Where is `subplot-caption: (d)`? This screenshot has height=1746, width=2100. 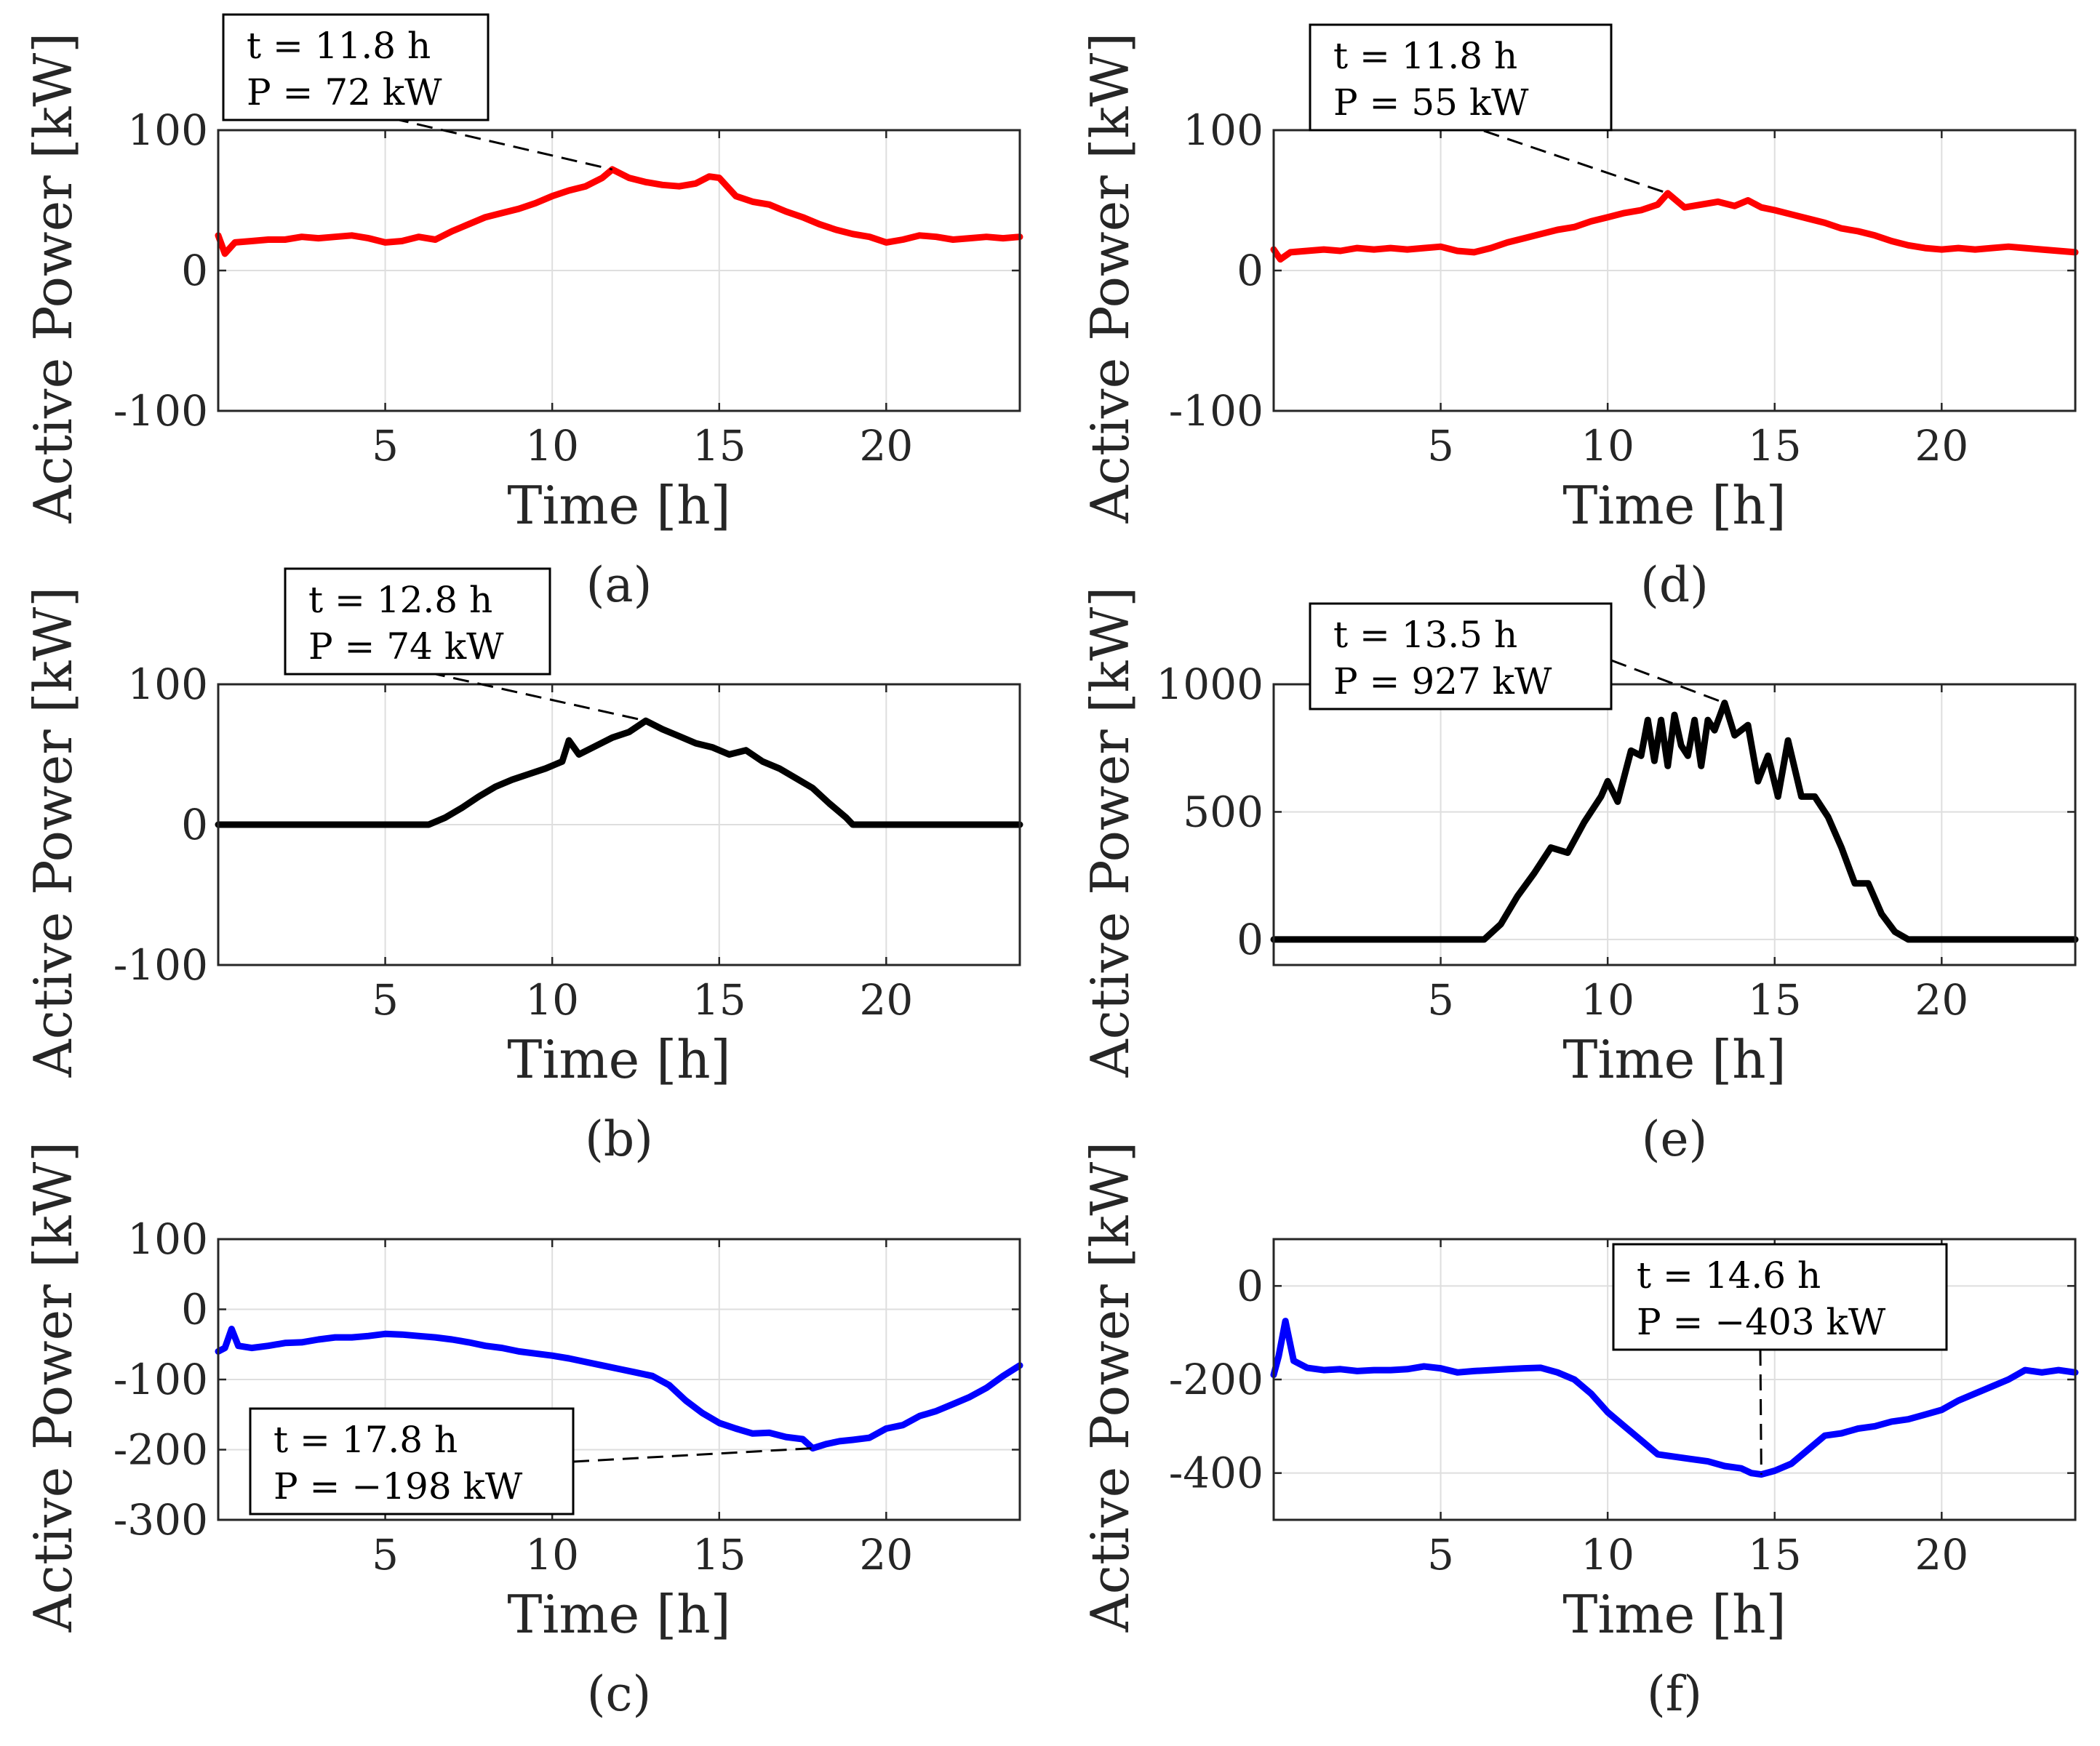
subplot-caption: (d) is located at coordinates (1674, 585).